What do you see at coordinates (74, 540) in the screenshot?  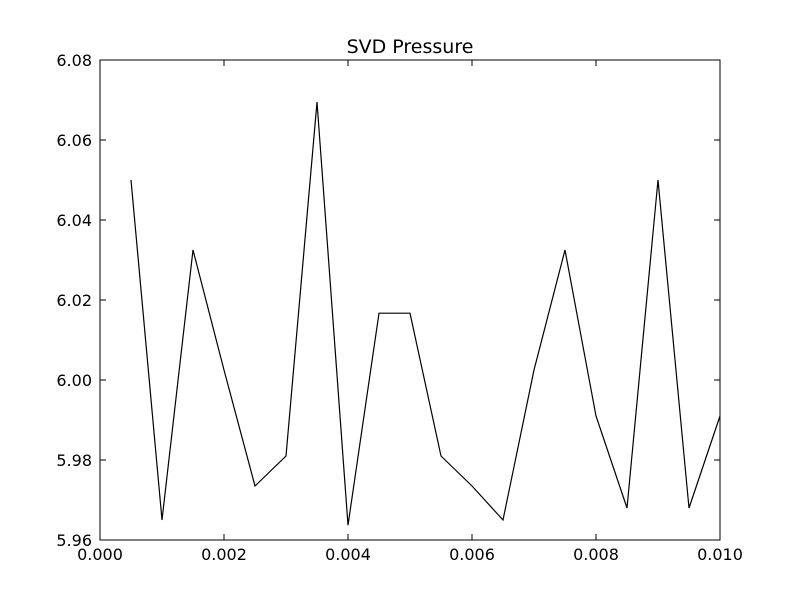 I see `y-tick-label: 5.96` at bounding box center [74, 540].